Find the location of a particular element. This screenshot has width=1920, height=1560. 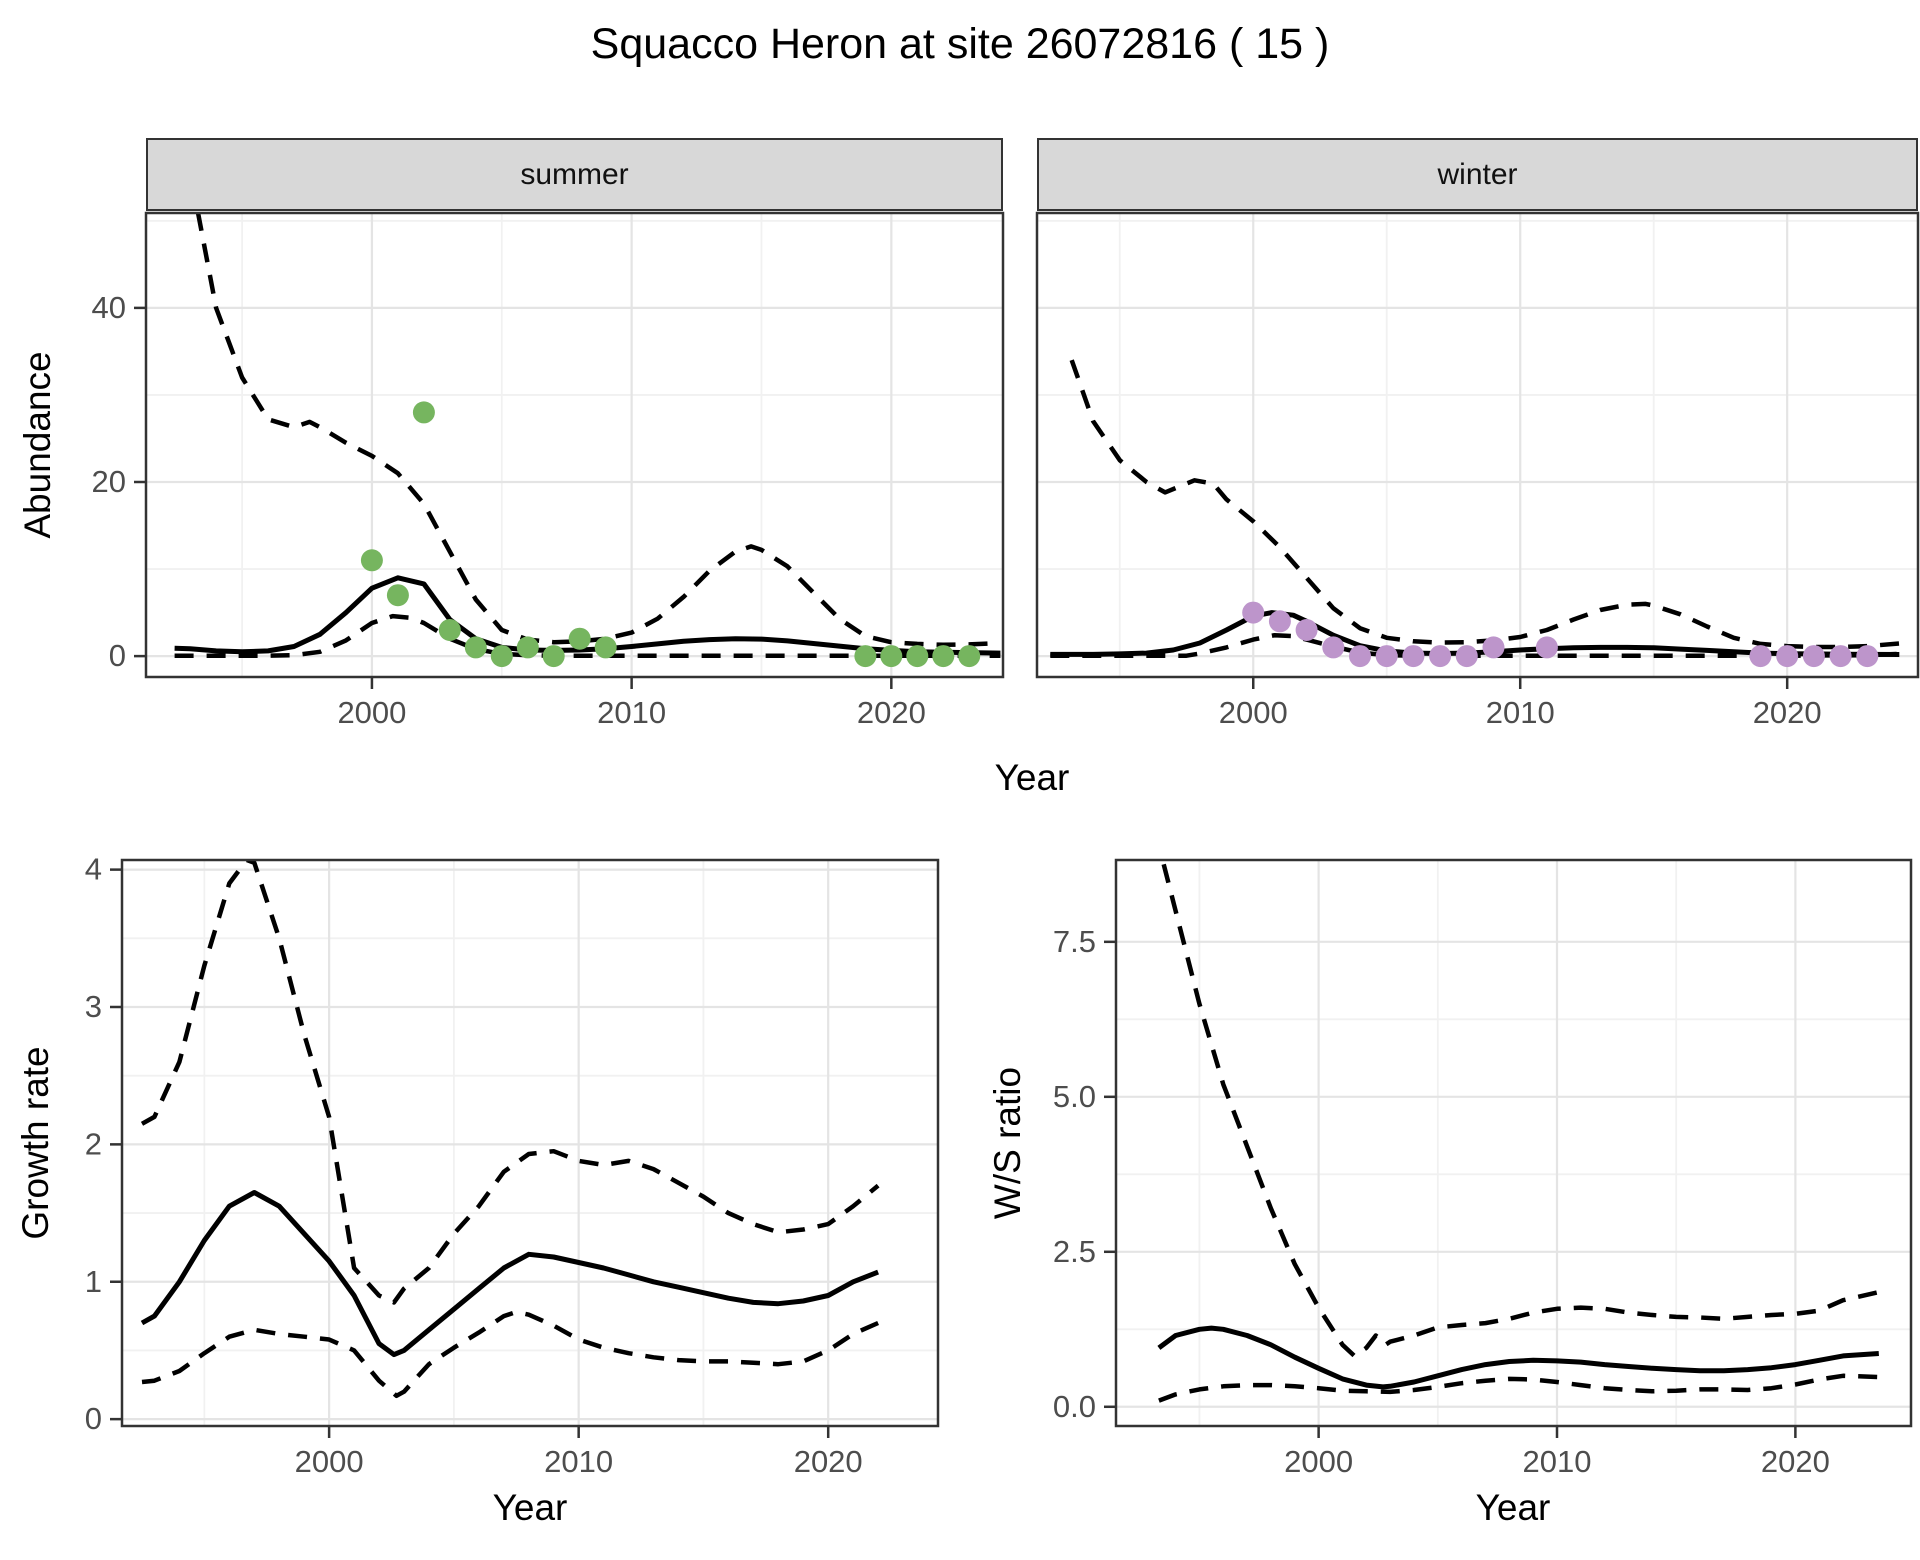

facet-strip-winter-label: winter is located at coordinates (1477, 174).